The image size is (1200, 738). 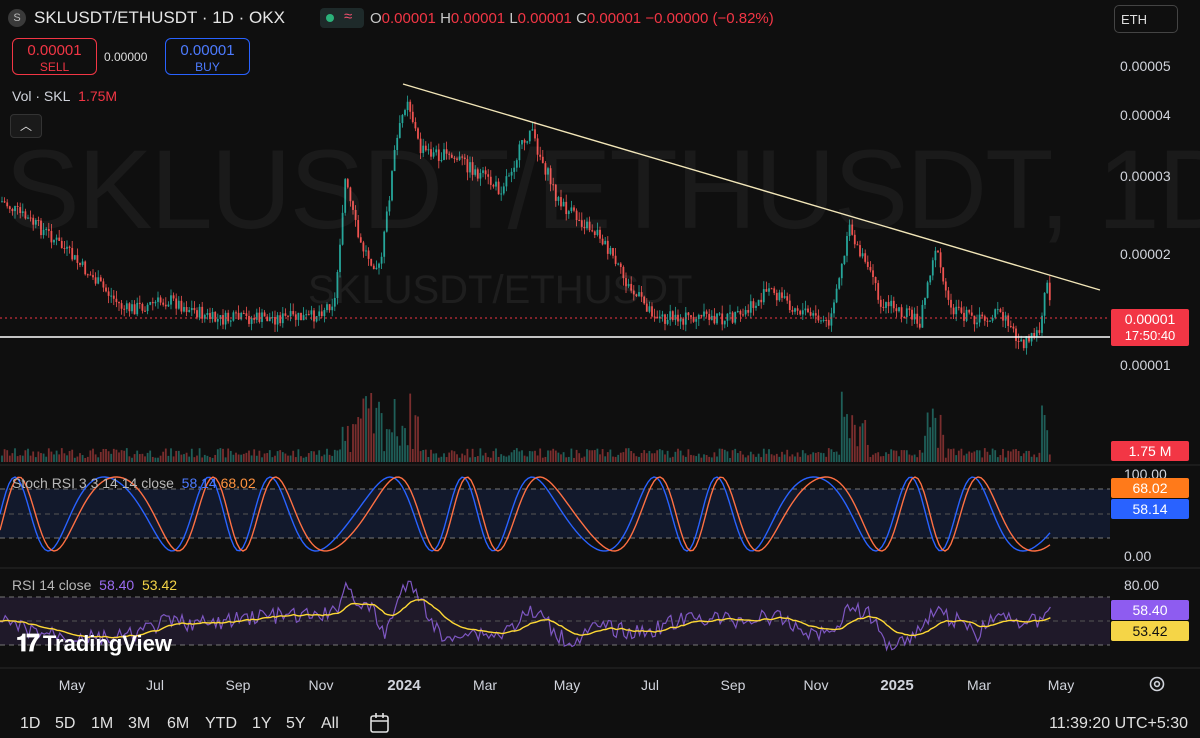 What do you see at coordinates (1145, 176) in the screenshot?
I see `price-axis-label: 0.00003` at bounding box center [1145, 176].